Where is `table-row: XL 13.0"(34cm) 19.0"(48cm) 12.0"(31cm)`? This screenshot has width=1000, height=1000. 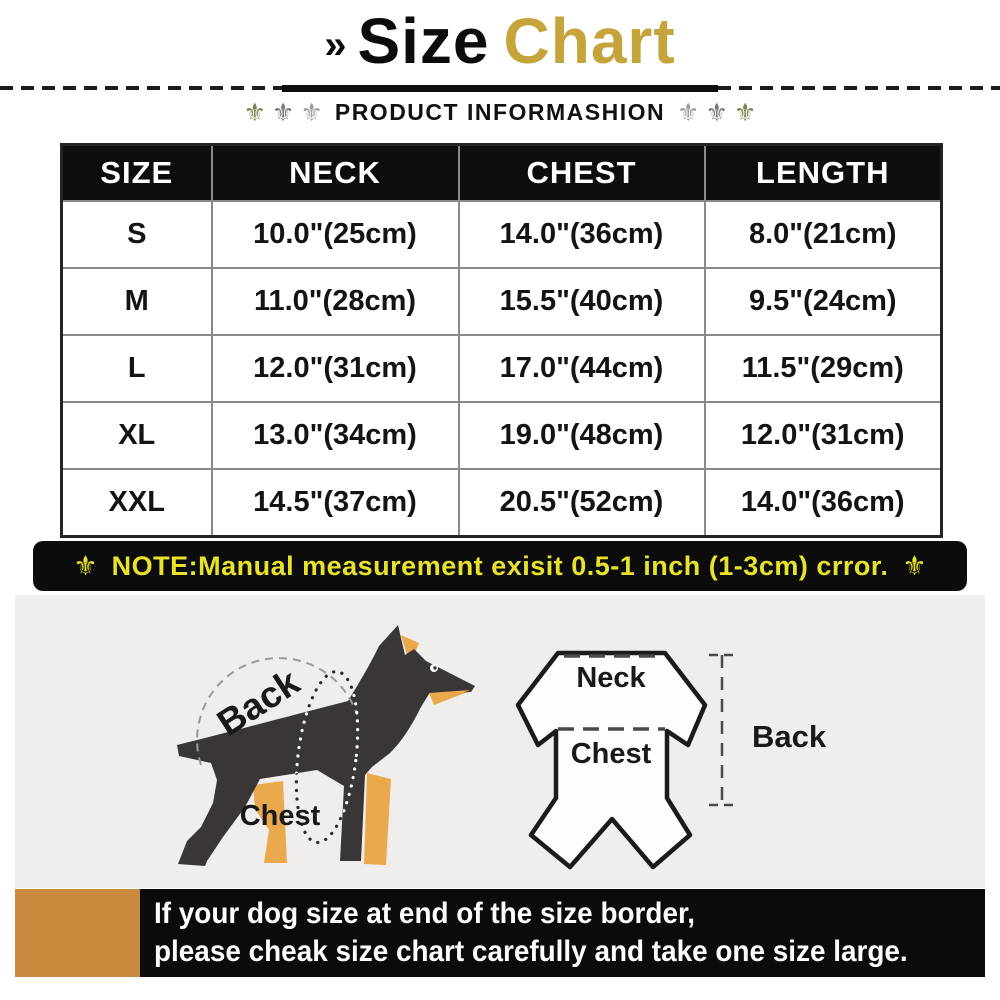
table-row: XL 13.0"(34cm) 19.0"(48cm) 12.0"(31cm) is located at coordinates (501, 435).